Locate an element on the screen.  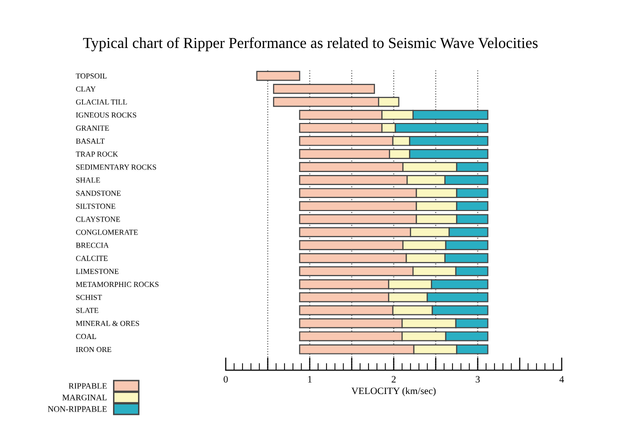
x-tick-label: 4 is located at coordinates (561, 379).